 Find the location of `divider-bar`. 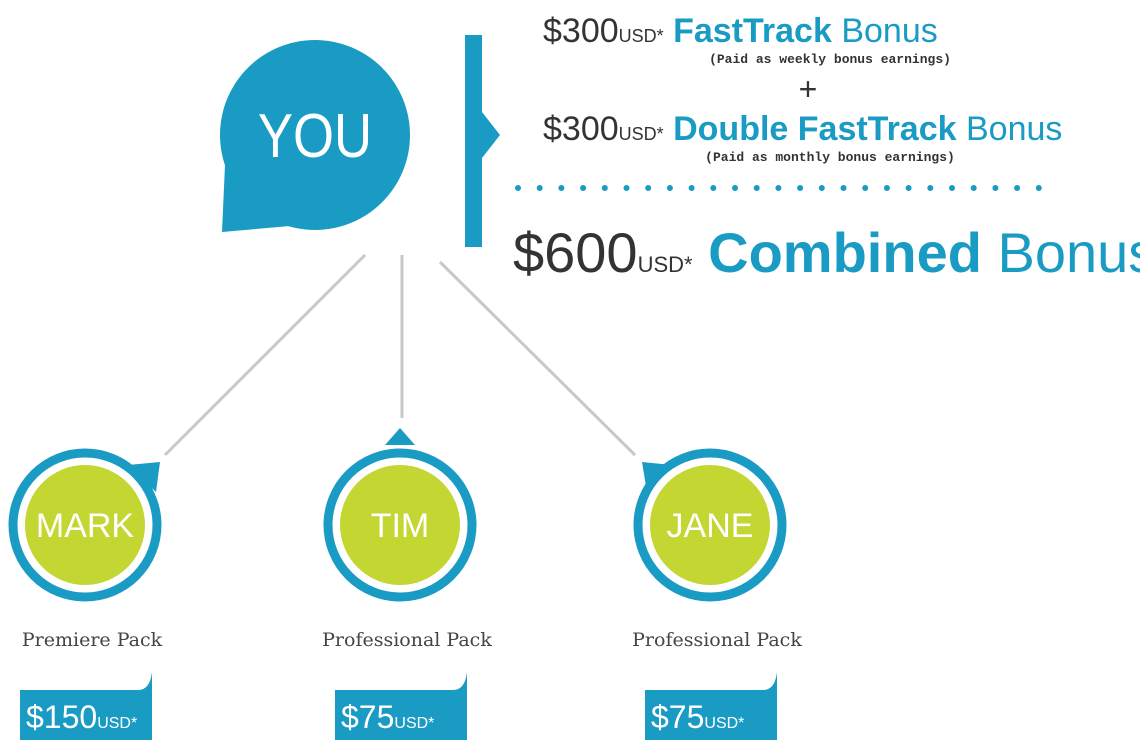

divider-bar is located at coordinates (473, 141).